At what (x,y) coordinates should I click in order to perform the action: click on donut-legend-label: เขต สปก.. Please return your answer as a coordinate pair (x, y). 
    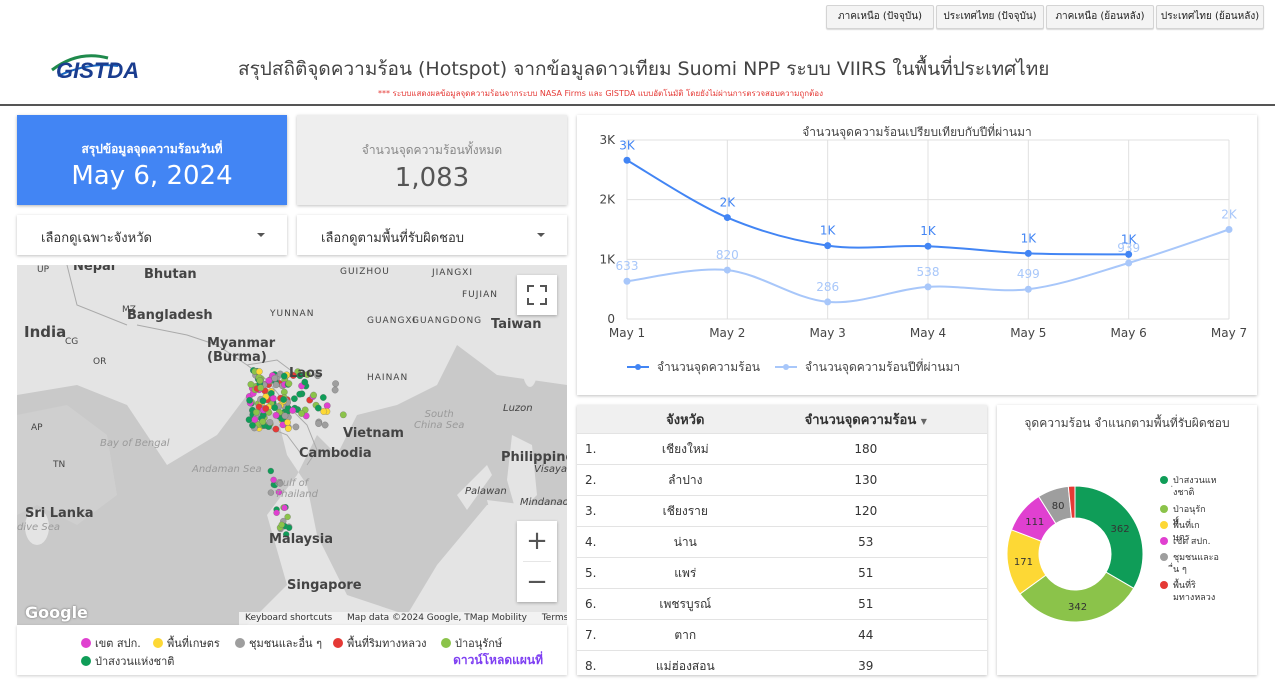
    Looking at the image, I should click on (1191, 542).